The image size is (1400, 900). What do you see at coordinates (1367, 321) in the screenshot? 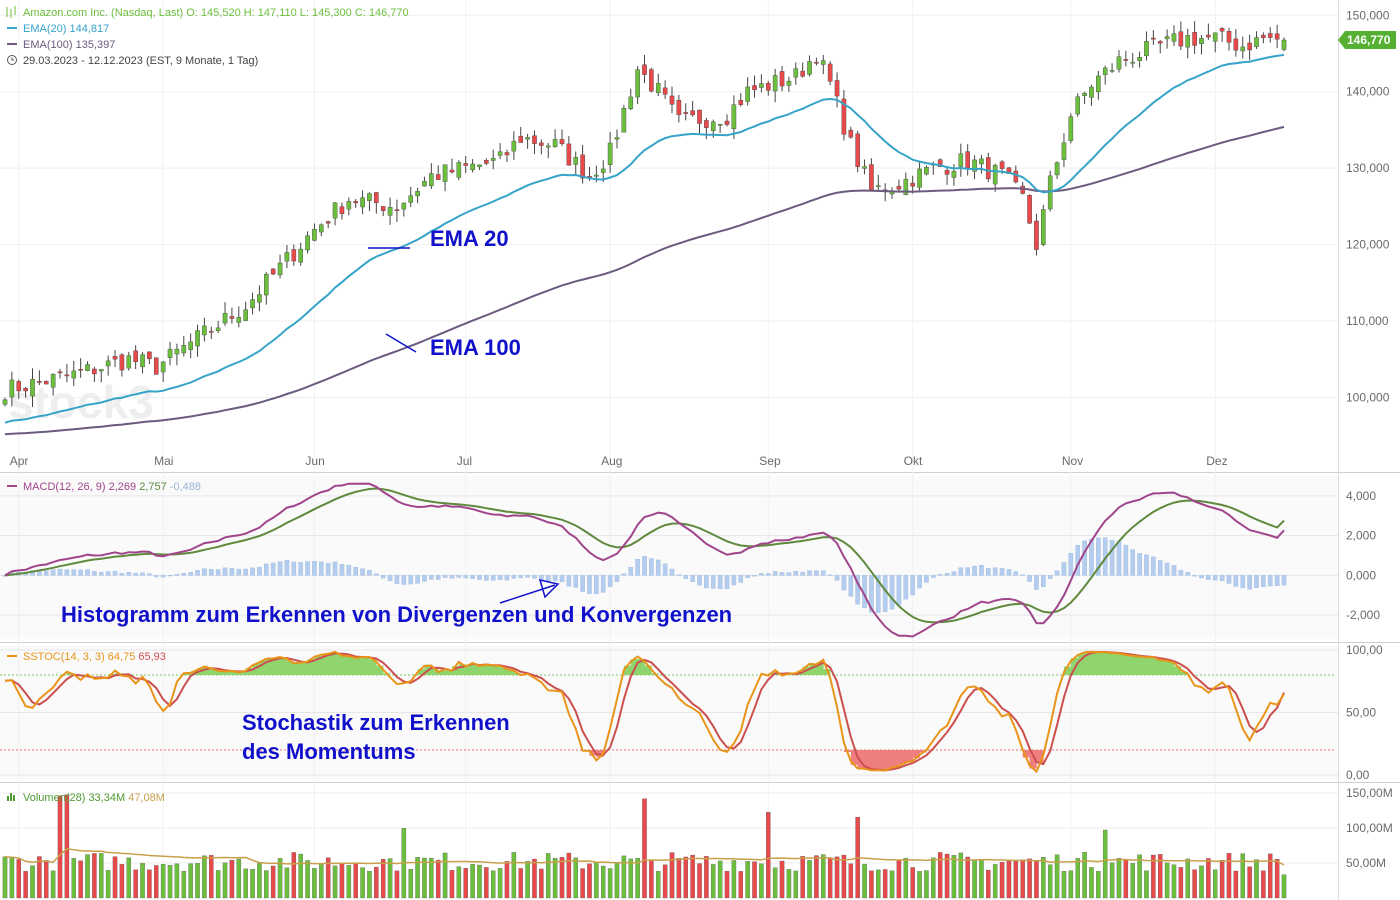
I see `price-tick-label: 110,000` at bounding box center [1367, 321].